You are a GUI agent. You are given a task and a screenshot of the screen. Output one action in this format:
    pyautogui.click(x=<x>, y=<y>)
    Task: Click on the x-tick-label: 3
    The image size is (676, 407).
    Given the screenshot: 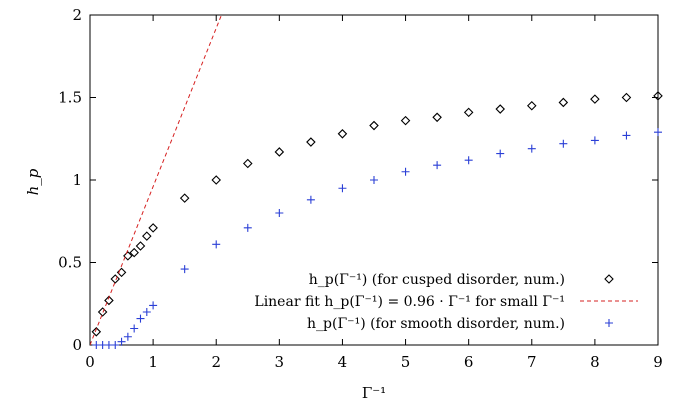 What is the action you would take?
    pyautogui.click(x=280, y=362)
    